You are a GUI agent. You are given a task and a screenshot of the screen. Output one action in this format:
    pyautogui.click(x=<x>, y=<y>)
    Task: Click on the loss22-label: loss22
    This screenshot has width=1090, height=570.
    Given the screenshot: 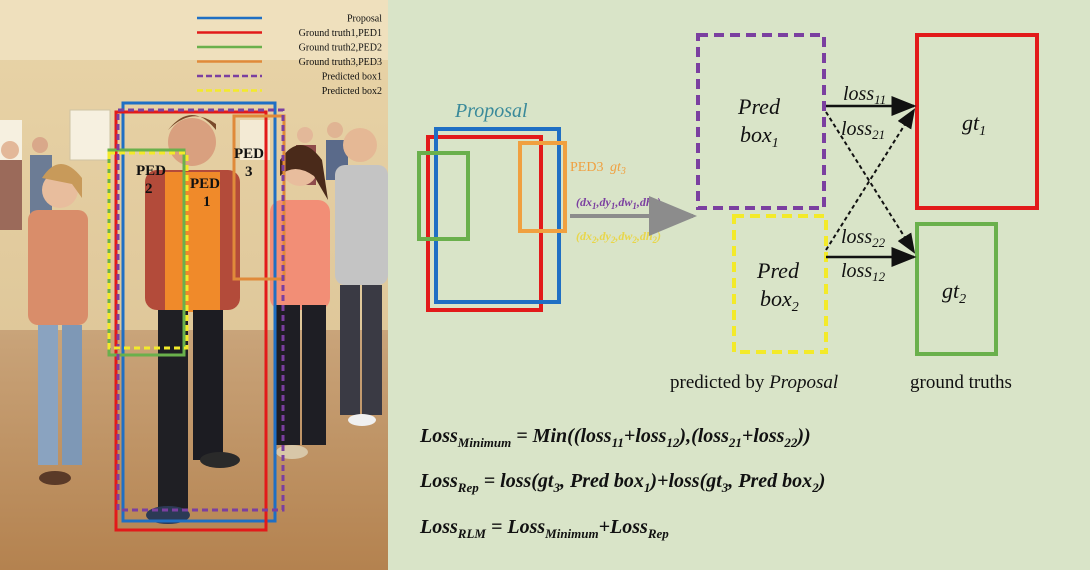 What is the action you would take?
    pyautogui.click(x=863, y=238)
    